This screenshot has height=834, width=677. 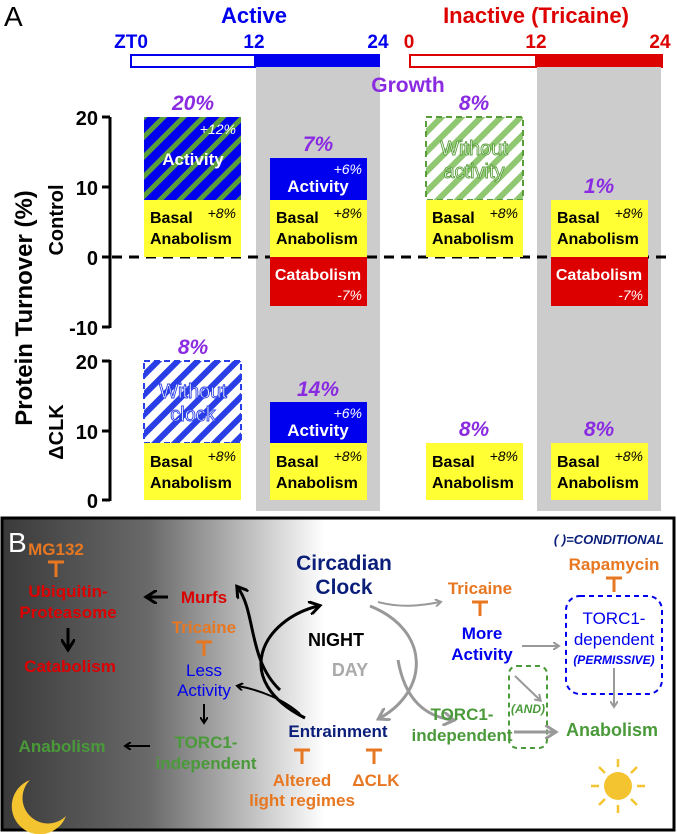 I want to click on and-label: (AND), so click(x=528, y=709).